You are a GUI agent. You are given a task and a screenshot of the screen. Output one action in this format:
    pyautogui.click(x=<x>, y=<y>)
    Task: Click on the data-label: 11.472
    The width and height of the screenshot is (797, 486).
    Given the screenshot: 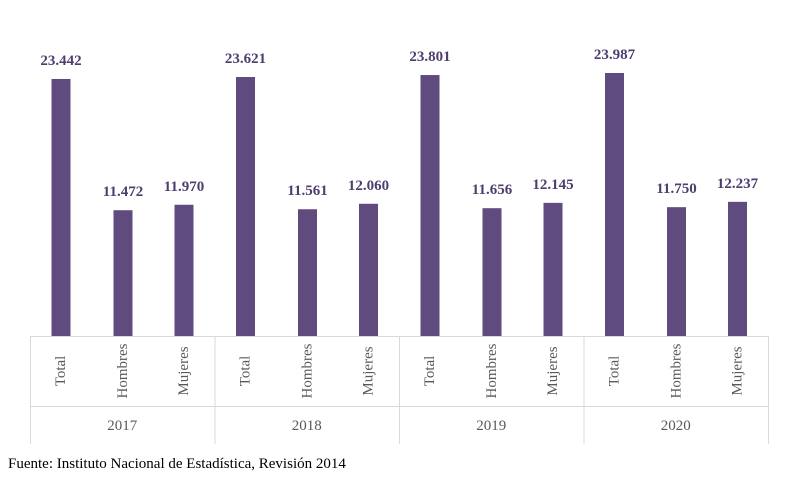 What is the action you would take?
    pyautogui.click(x=123, y=192)
    